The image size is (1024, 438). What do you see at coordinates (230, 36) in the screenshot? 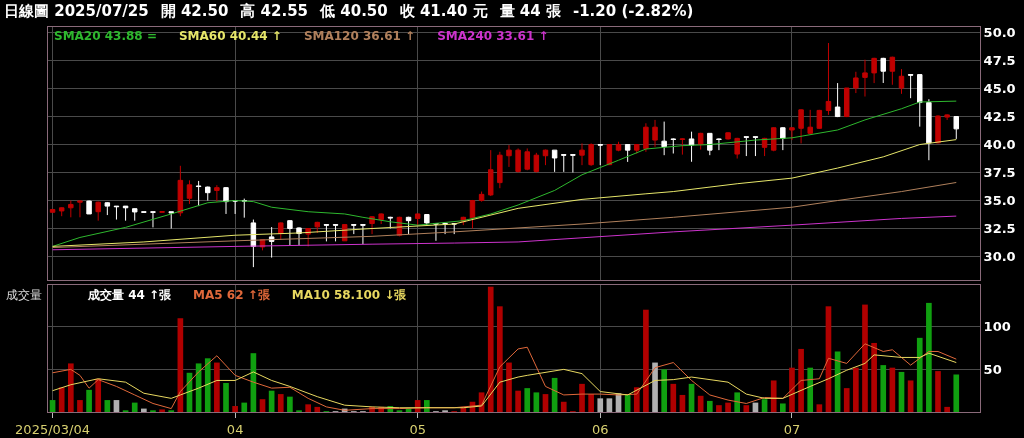
I see `text: SMA60 40.44 ↑` at bounding box center [230, 36].